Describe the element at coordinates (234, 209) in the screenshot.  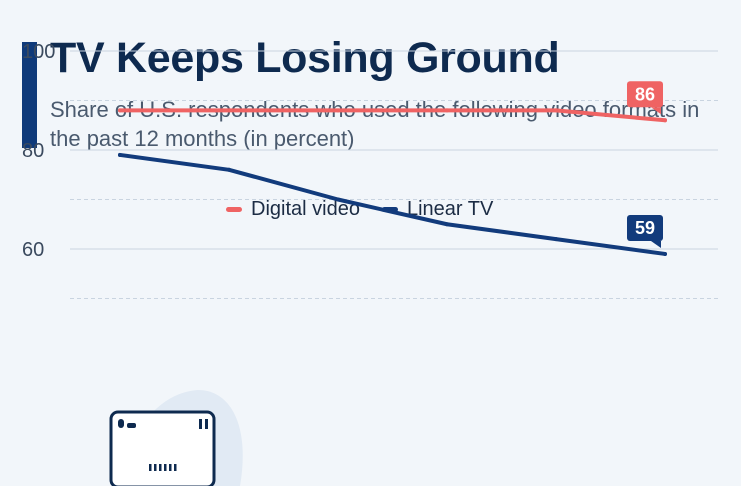
I see `legend-swatch-digital-video` at that location.